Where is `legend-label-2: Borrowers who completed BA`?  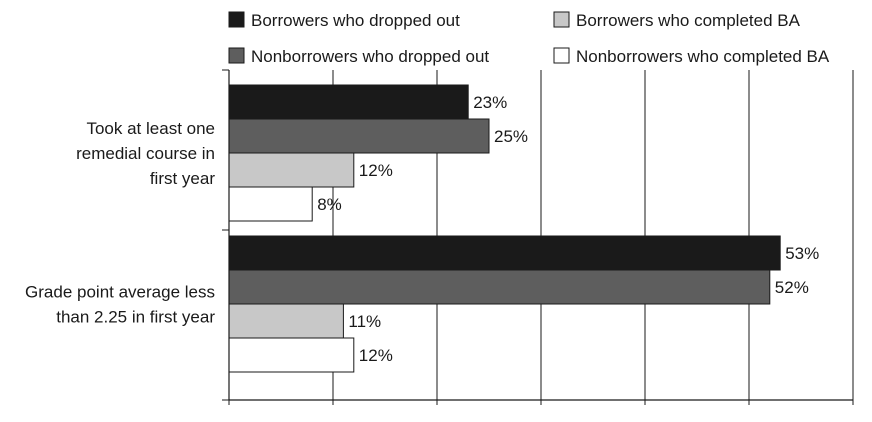 legend-label-2: Borrowers who completed BA is located at coordinates (688, 20).